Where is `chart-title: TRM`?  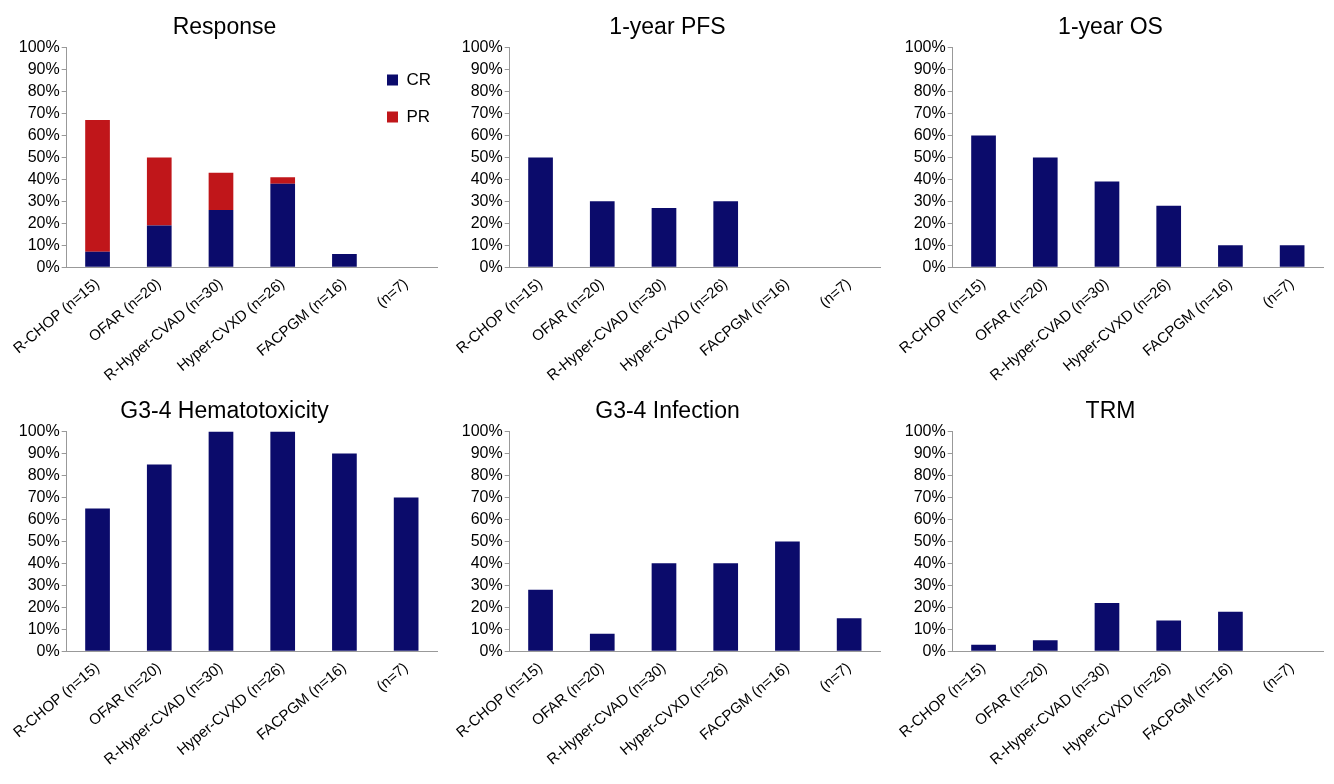 chart-title: TRM is located at coordinates (1110, 410).